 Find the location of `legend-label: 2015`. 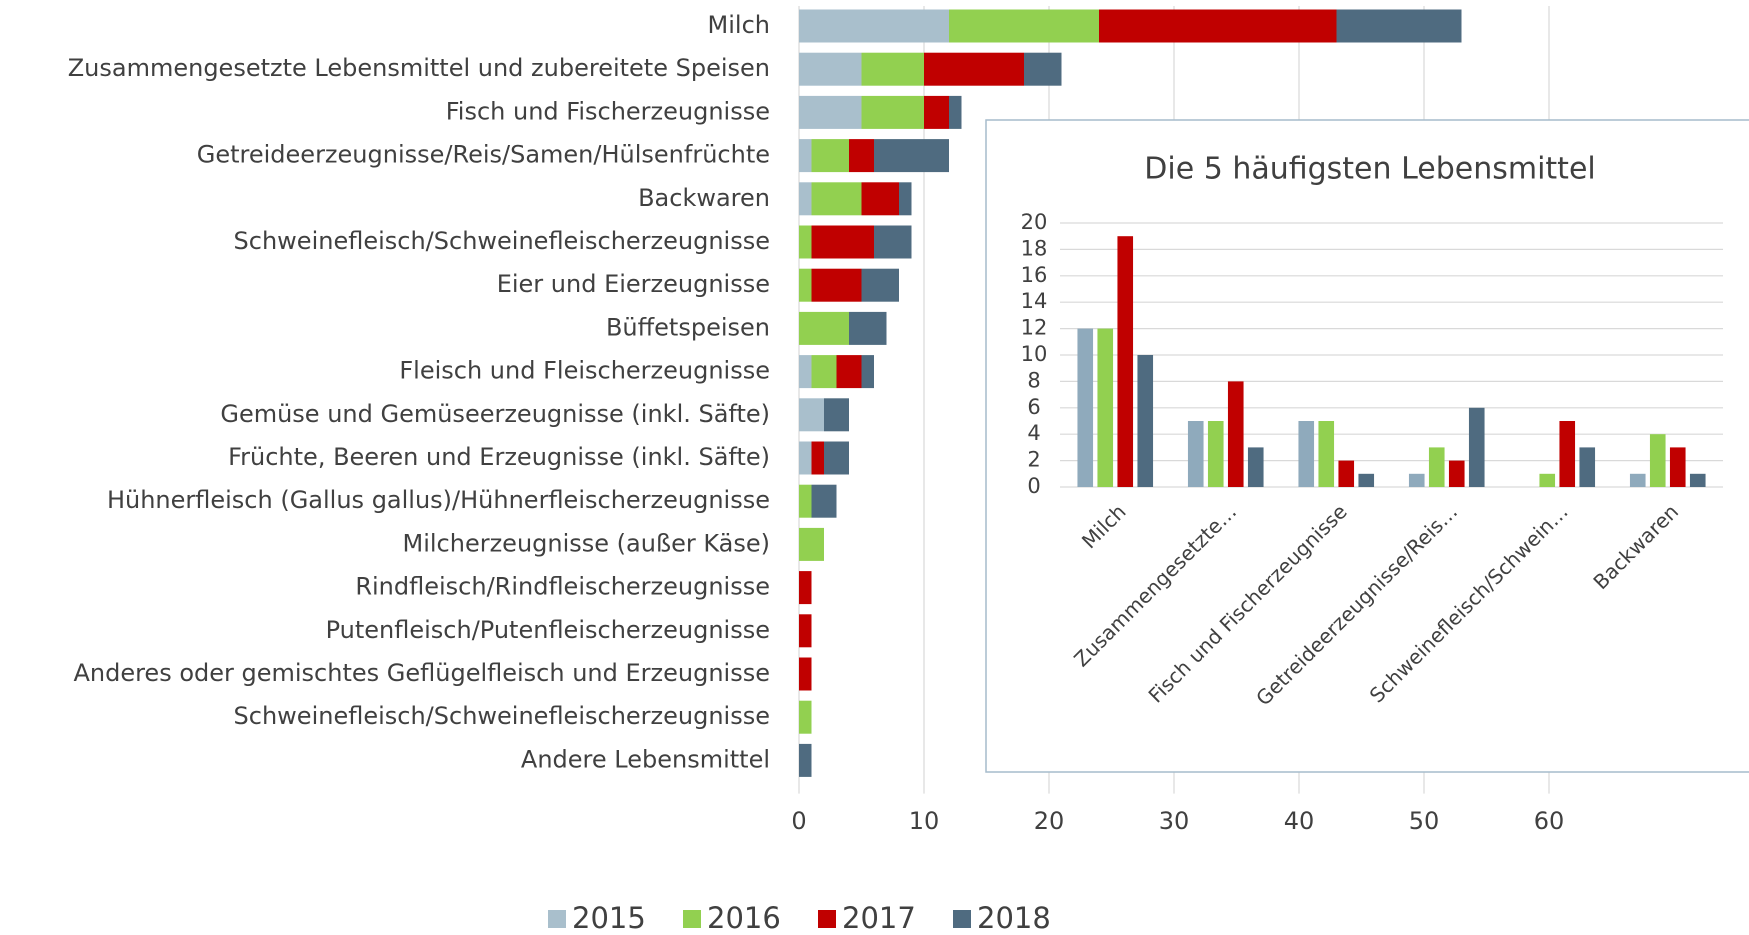

legend-label: 2015 is located at coordinates (609, 918).